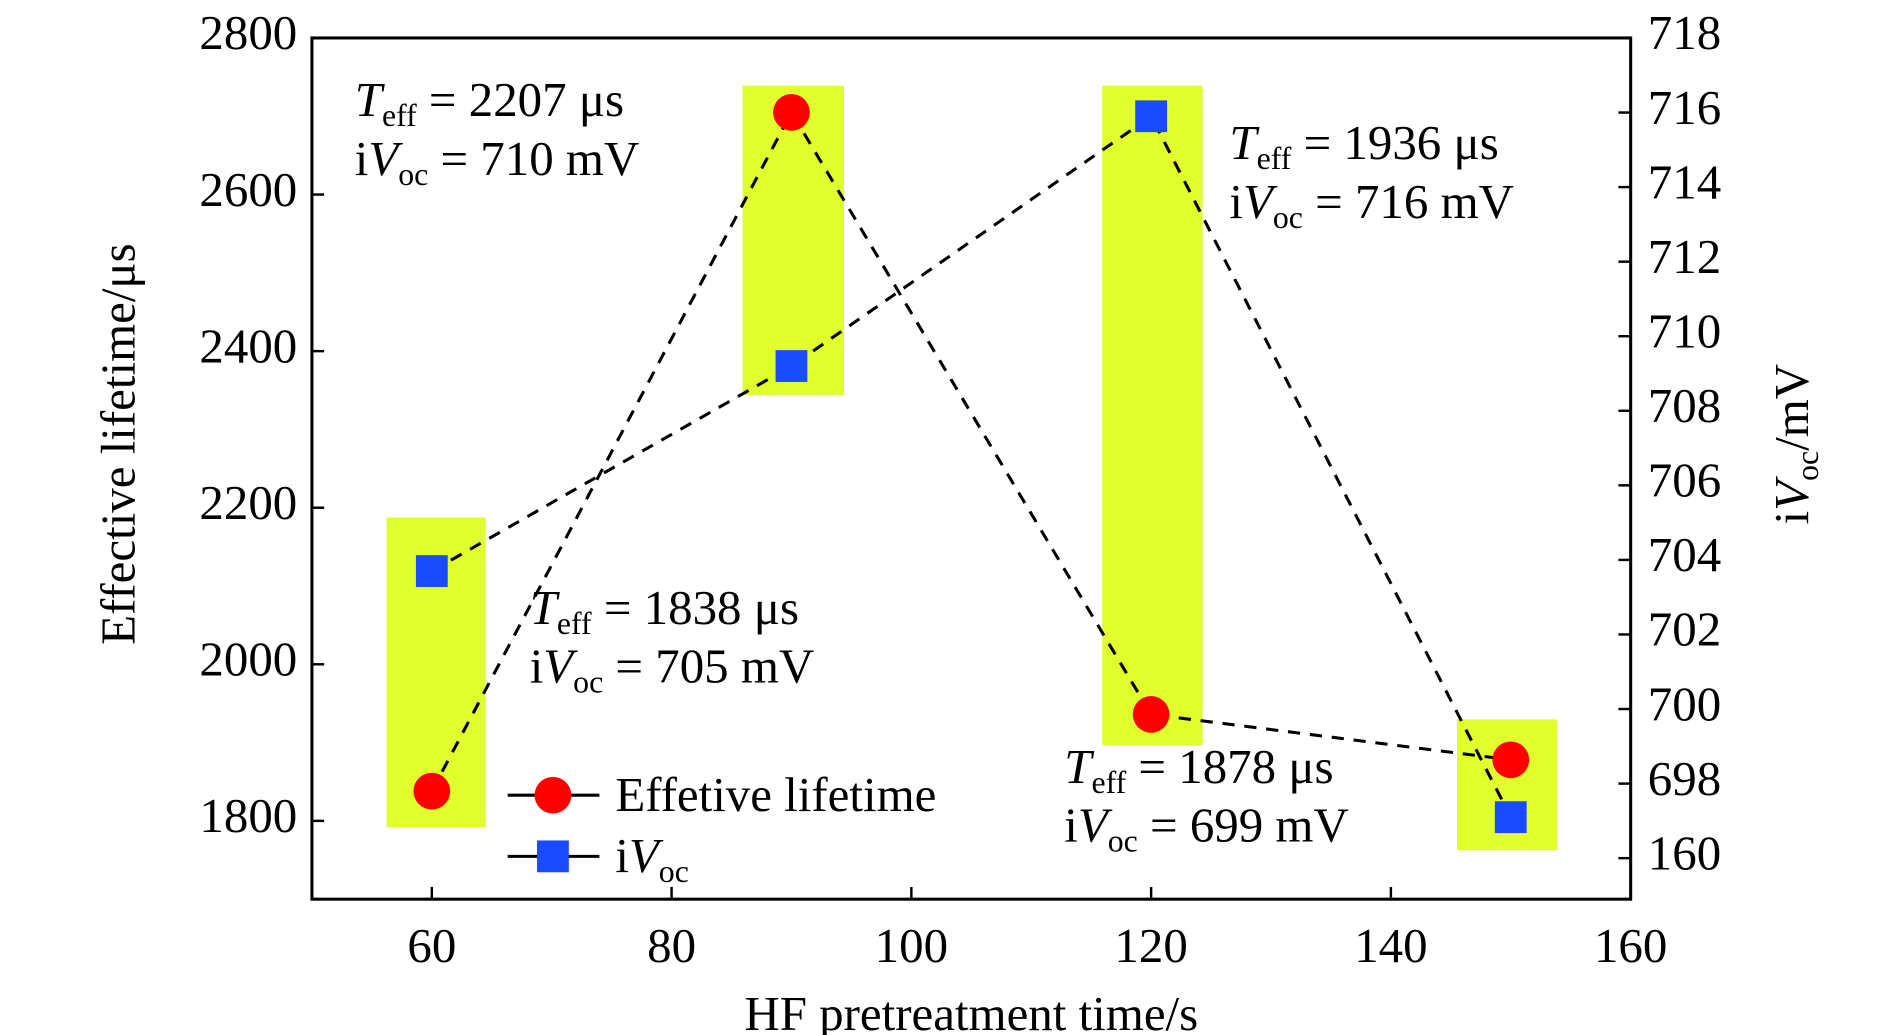 Image resolution: width=1890 pixels, height=1035 pixels. Describe the element at coordinates (248, 345) in the screenshot. I see `y-tick-label: 2400` at that location.